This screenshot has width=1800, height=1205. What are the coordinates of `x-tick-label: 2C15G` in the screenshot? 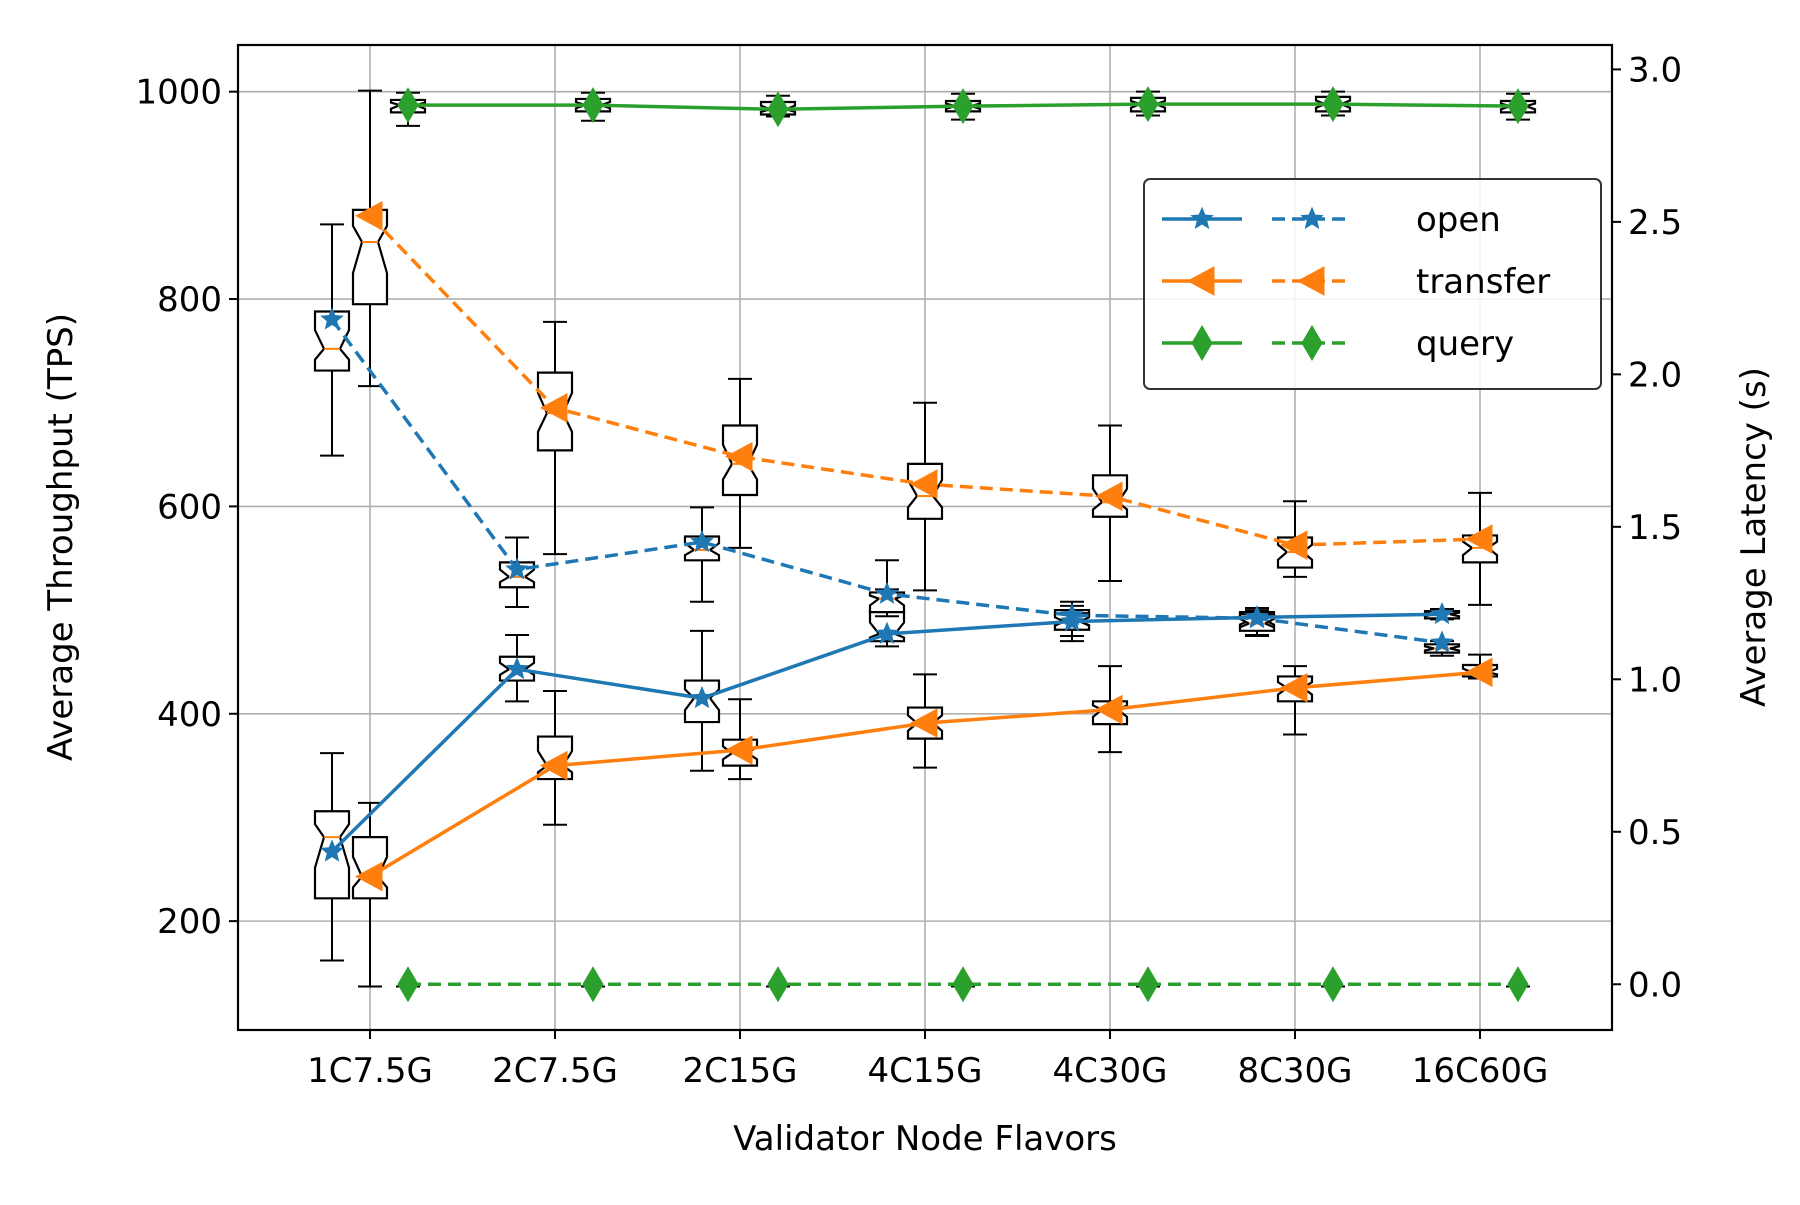 It's located at (740, 1071).